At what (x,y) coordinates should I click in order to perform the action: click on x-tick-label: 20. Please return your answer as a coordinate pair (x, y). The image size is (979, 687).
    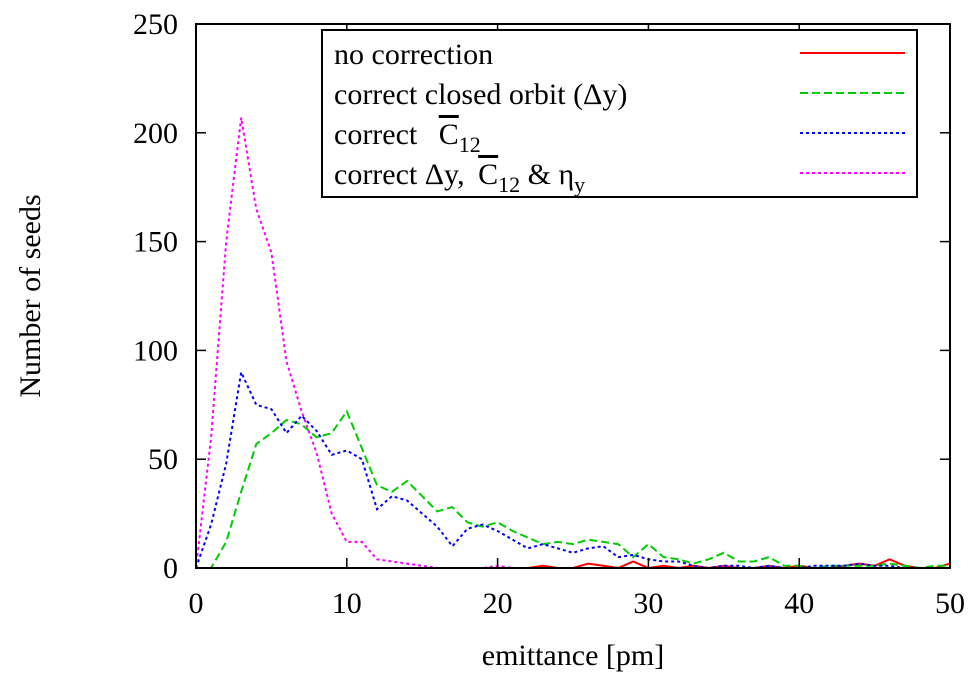
    Looking at the image, I should click on (498, 603).